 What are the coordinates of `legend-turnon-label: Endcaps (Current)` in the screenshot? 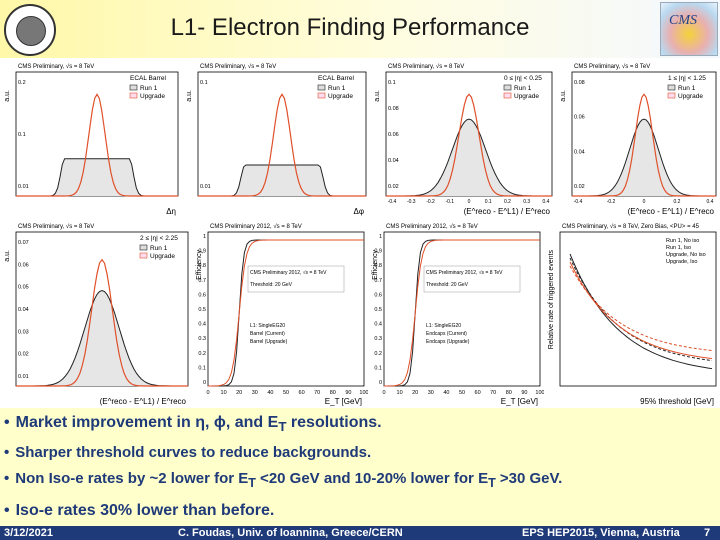 It's located at (446, 334).